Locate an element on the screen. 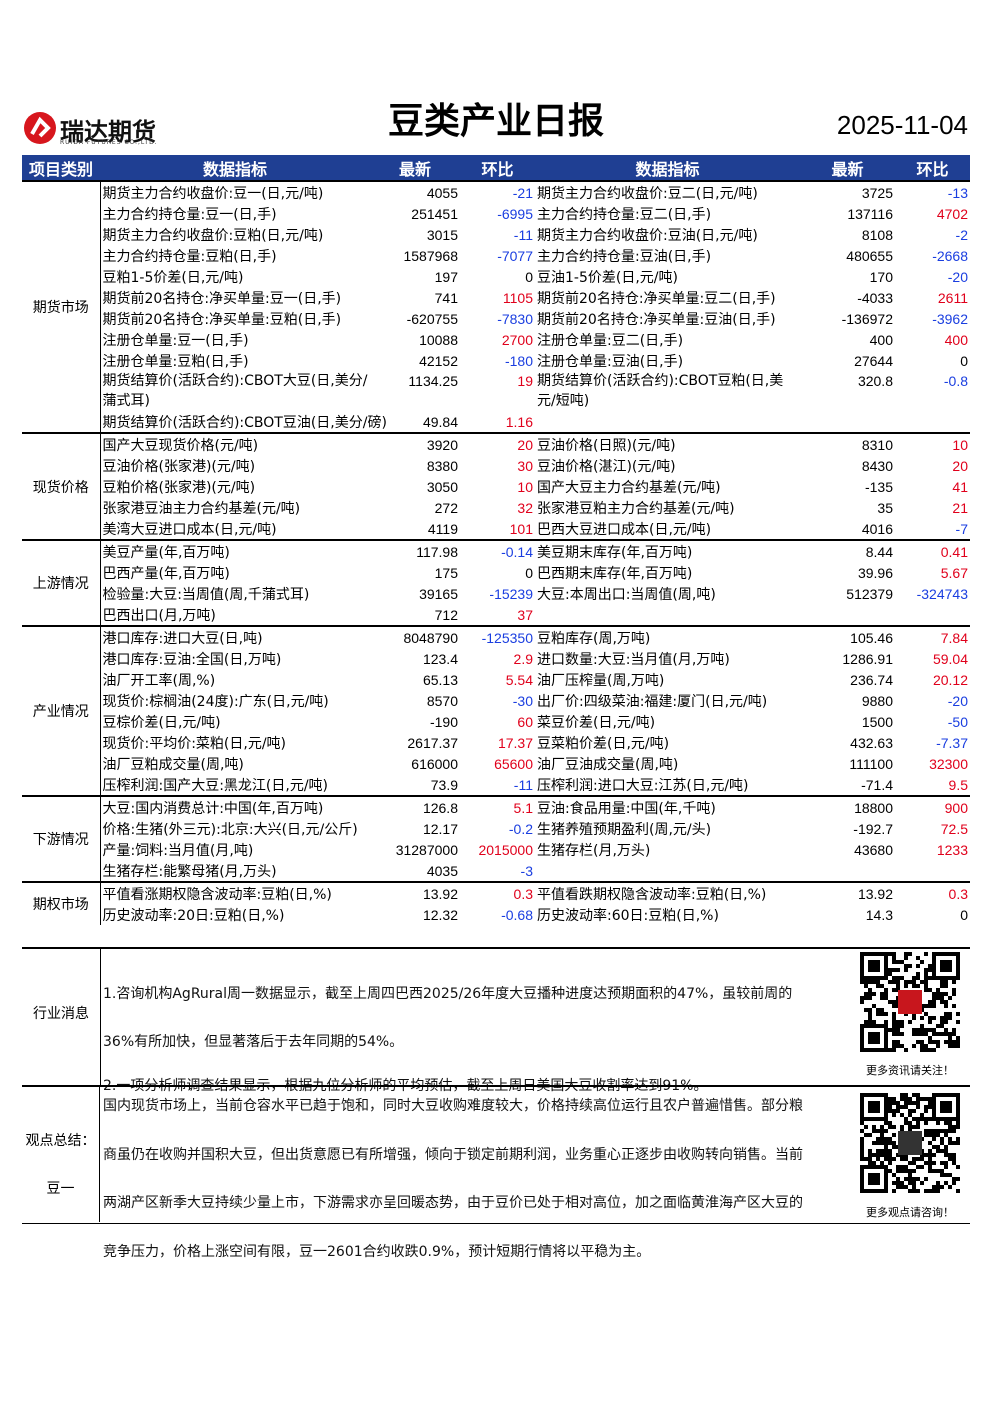 This screenshot has height=1403, width=992. indicator-name: 菜豆价差(日,元/吨) is located at coordinates (596, 722).